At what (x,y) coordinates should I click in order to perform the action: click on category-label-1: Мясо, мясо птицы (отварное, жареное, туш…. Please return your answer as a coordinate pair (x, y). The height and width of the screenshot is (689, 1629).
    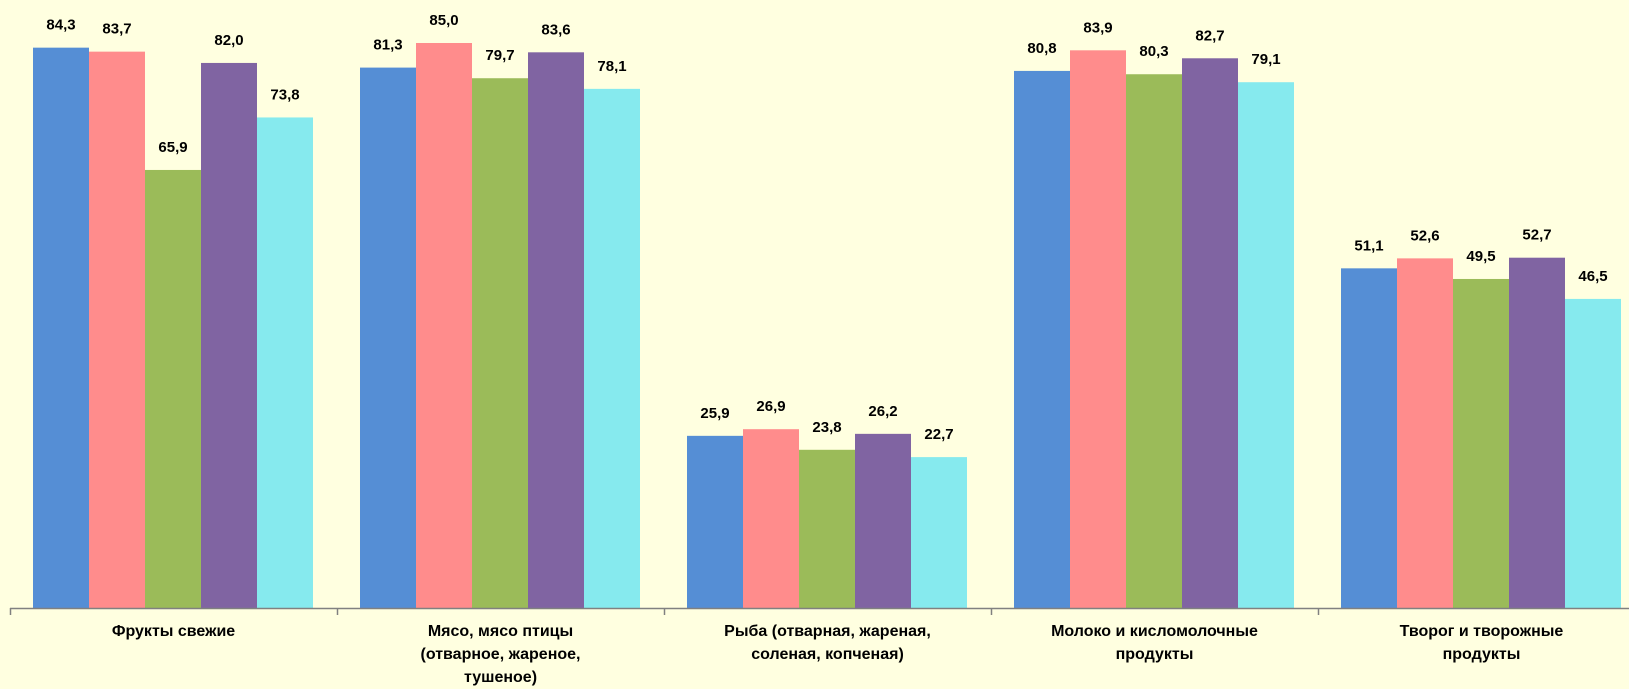
    Looking at the image, I should click on (500, 654).